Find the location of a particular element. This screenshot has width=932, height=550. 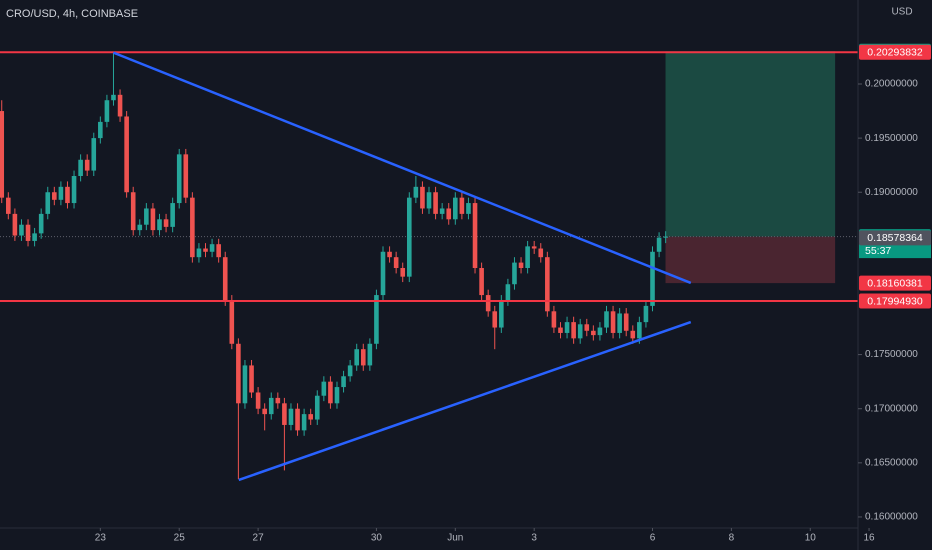

y-tick-label: 0.19500000 is located at coordinates (891, 138).